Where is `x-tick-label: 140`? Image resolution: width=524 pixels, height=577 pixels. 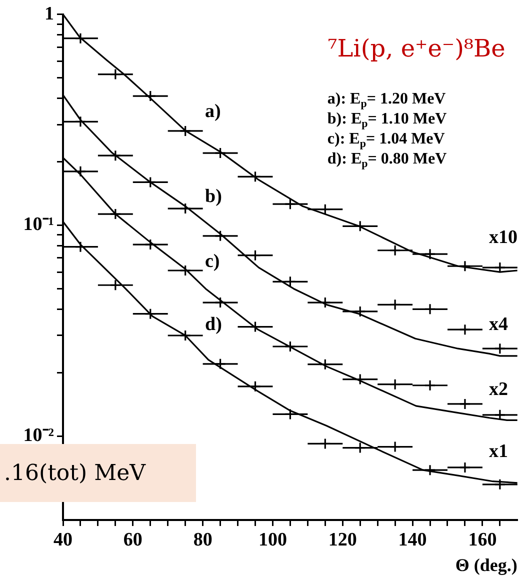 x-tick-label: 140 is located at coordinates (412, 539).